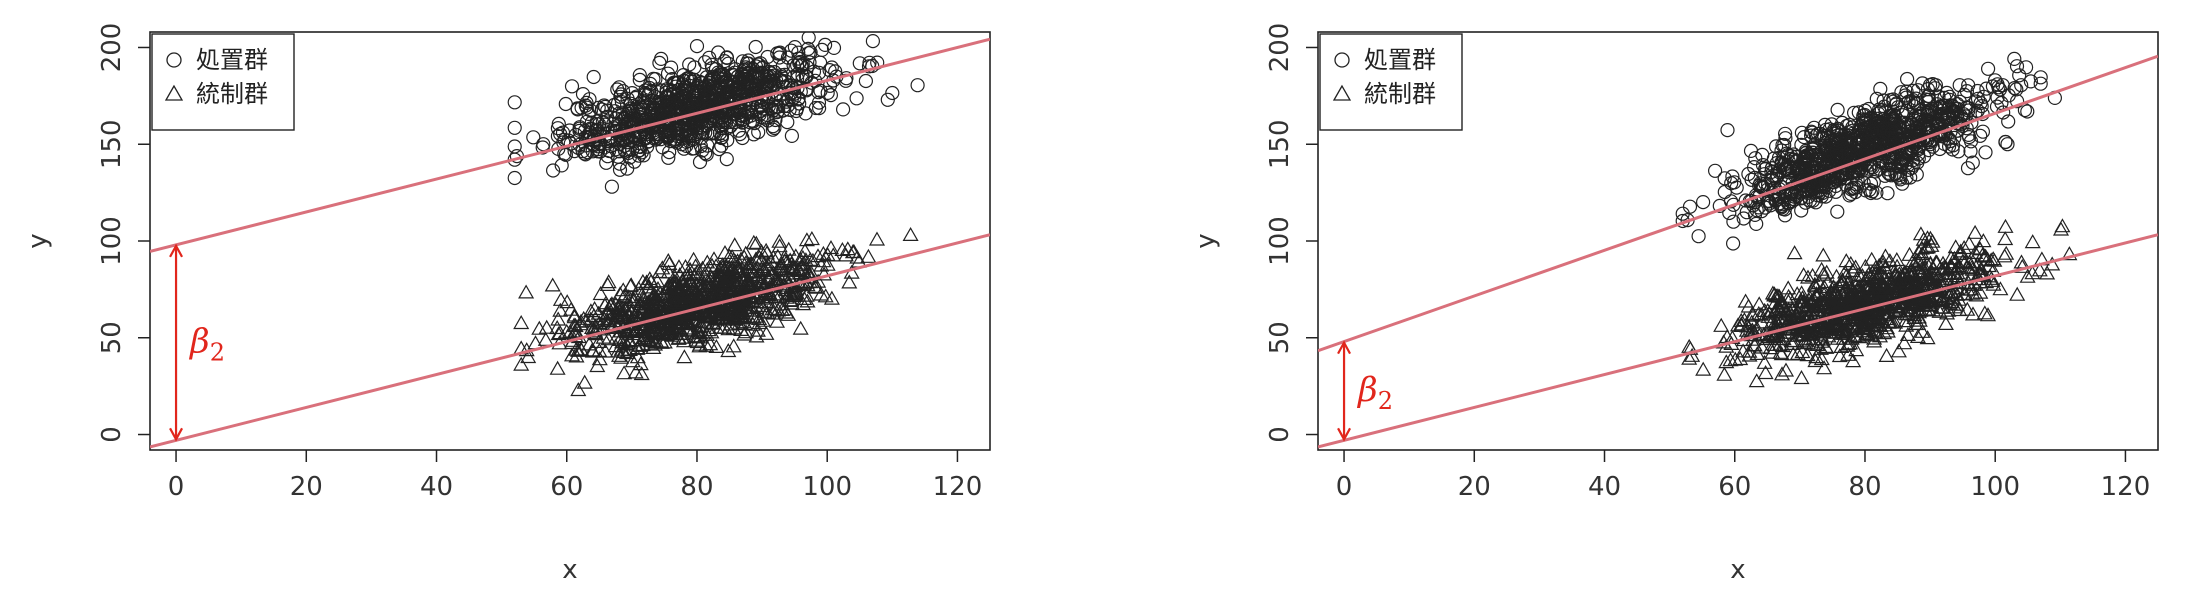  Describe the element at coordinates (232, 60) in the screenshot. I see `legend-label: 処置群` at that location.